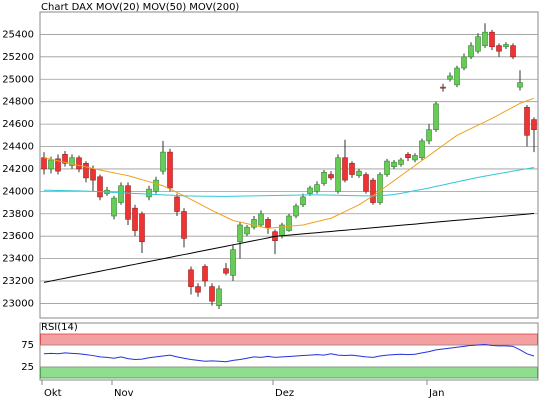 The image size is (540, 400). I want to click on y-tick-label: 24600, so click(18, 124).